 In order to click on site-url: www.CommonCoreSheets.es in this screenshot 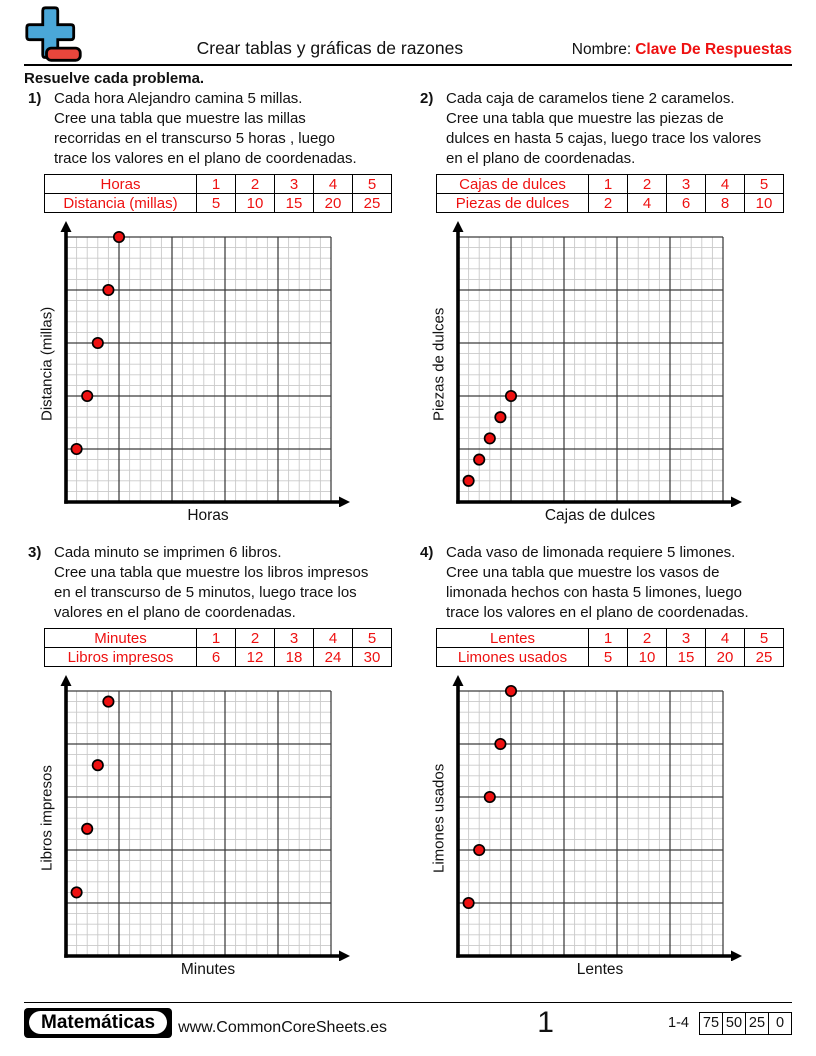, I will do `click(283, 1027)`.